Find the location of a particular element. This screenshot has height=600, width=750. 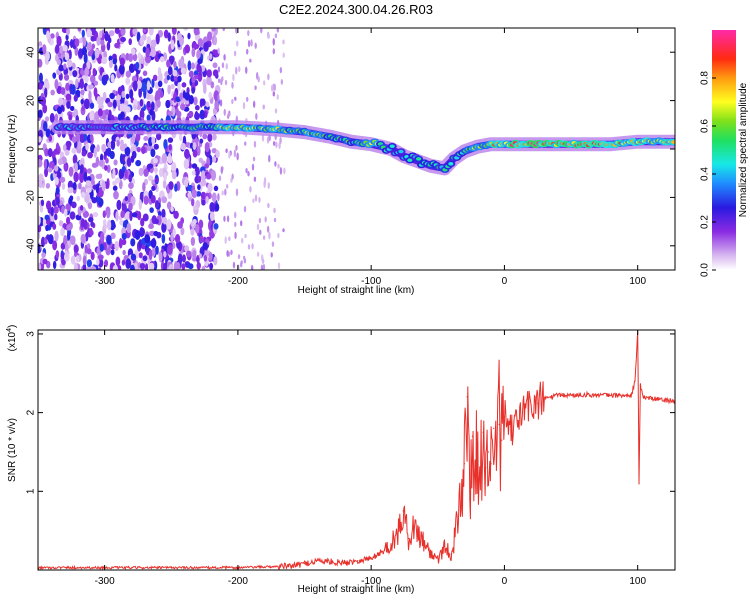

y-tick-label: 3 is located at coordinates (31, 334).